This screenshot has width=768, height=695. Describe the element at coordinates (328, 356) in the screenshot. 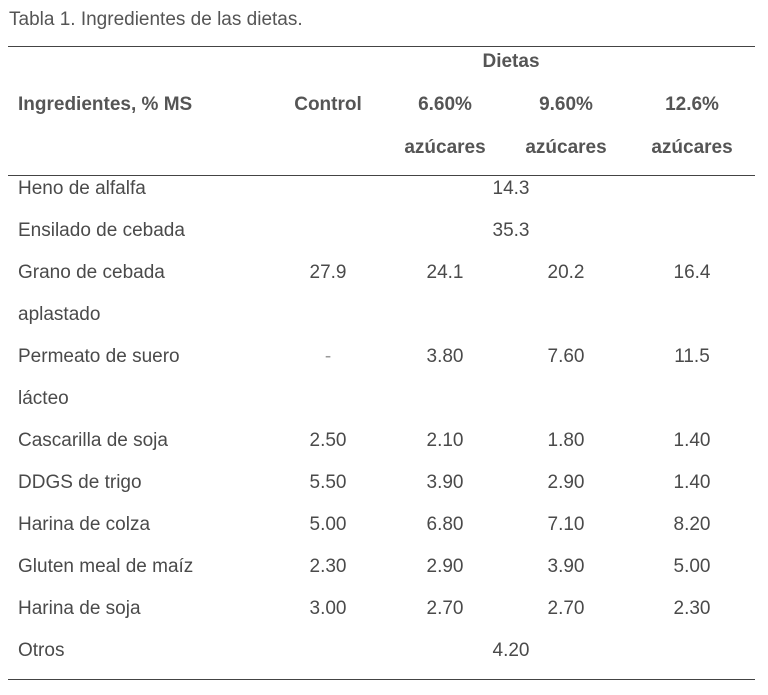

I see `row-control-value: -` at that location.